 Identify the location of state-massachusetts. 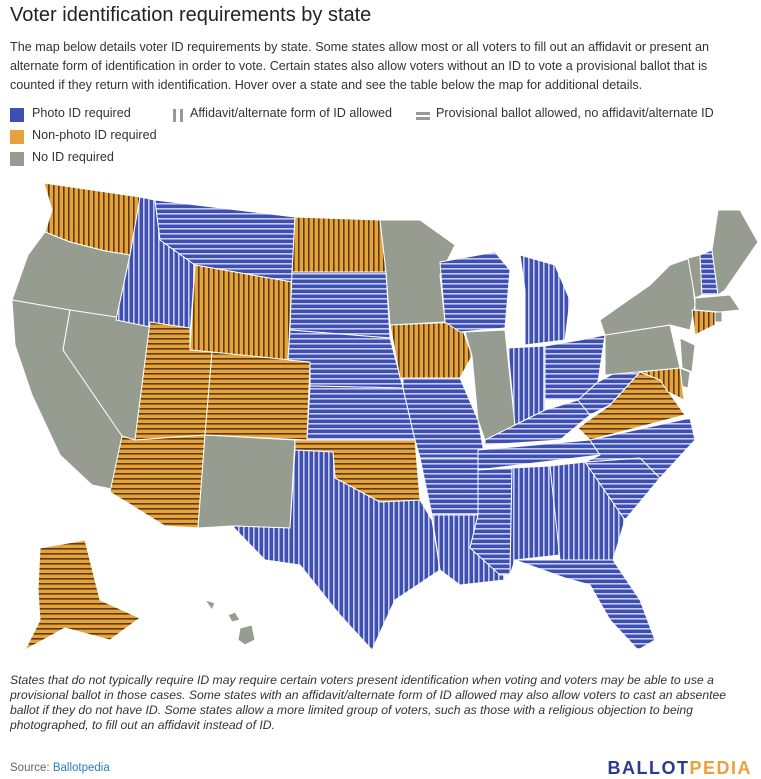
(717, 303).